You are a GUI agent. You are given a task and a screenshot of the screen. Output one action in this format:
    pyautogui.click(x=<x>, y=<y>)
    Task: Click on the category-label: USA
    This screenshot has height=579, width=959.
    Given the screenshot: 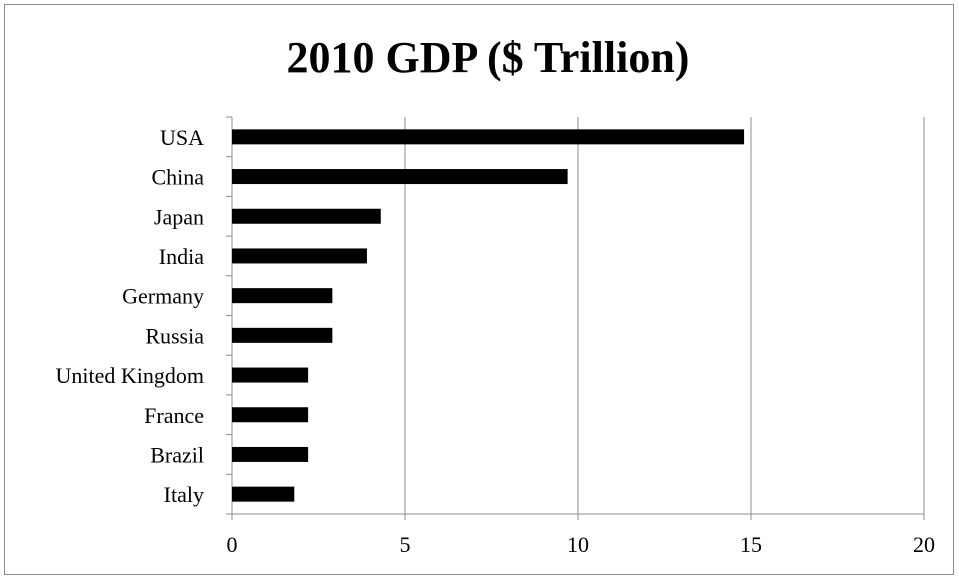 What is the action you would take?
    pyautogui.click(x=182, y=137)
    